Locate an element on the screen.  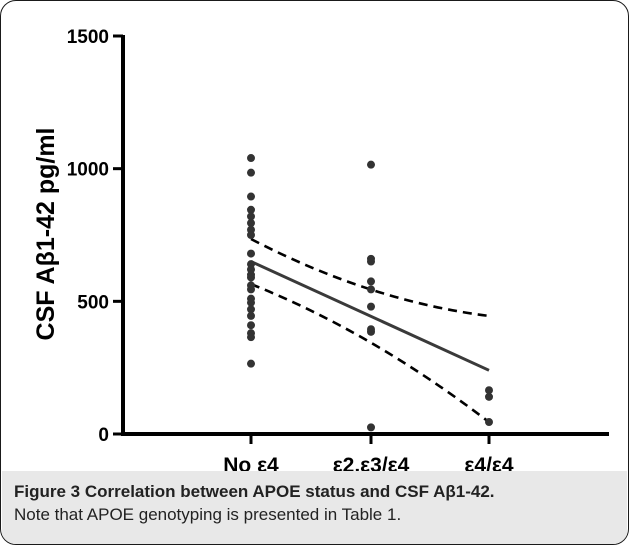
y-tick-label: 0 is located at coordinates (103, 435).